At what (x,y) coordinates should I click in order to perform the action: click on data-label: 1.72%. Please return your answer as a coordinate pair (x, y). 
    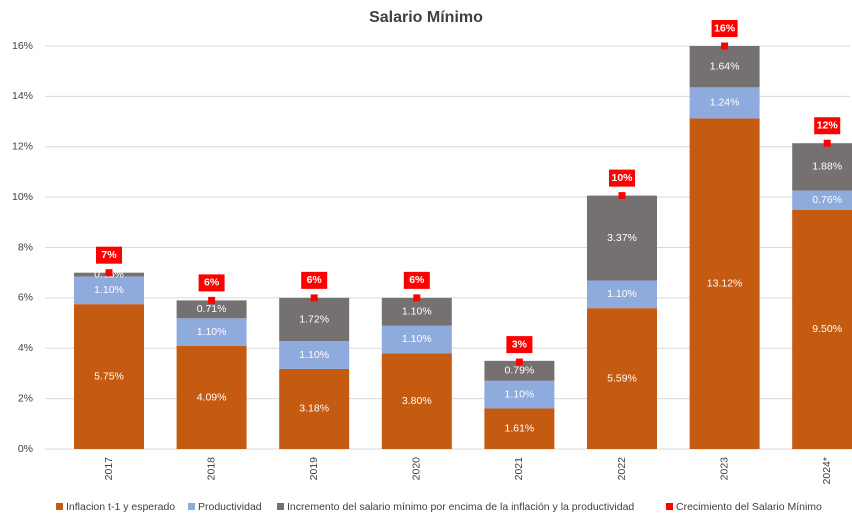
    Looking at the image, I should click on (314, 319).